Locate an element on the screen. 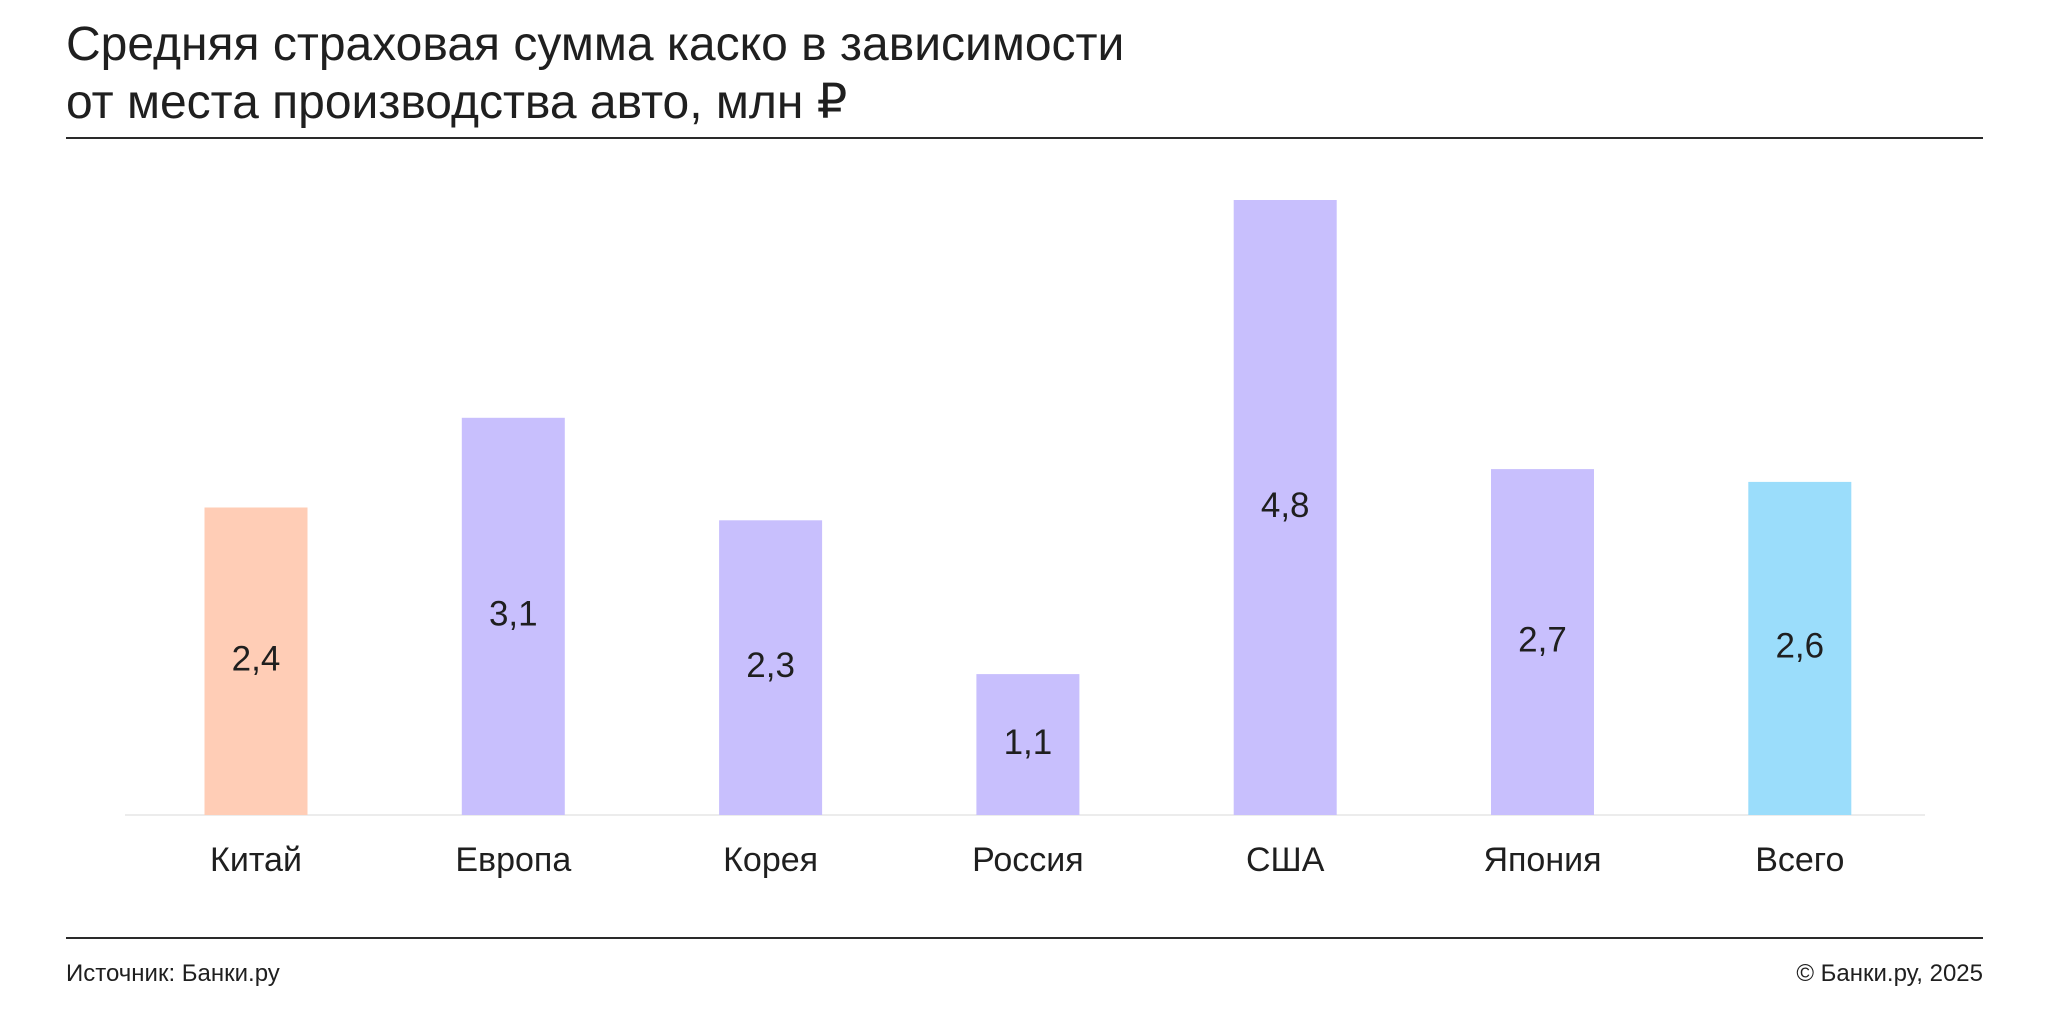  category-label-2: Корея is located at coordinates (770, 860).